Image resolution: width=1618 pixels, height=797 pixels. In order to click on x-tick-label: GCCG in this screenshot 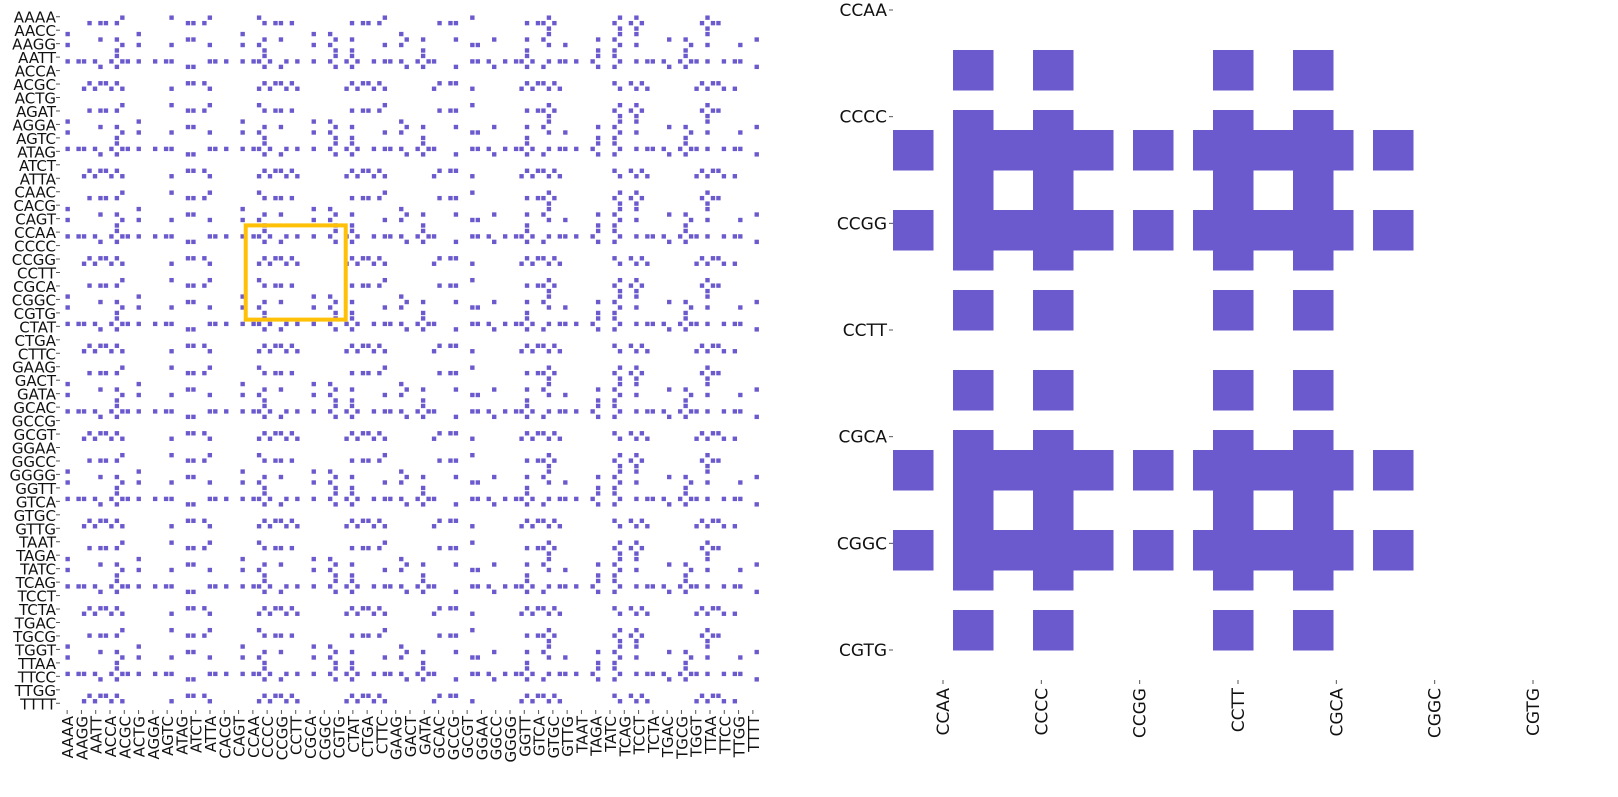, I will do `click(454, 738)`.